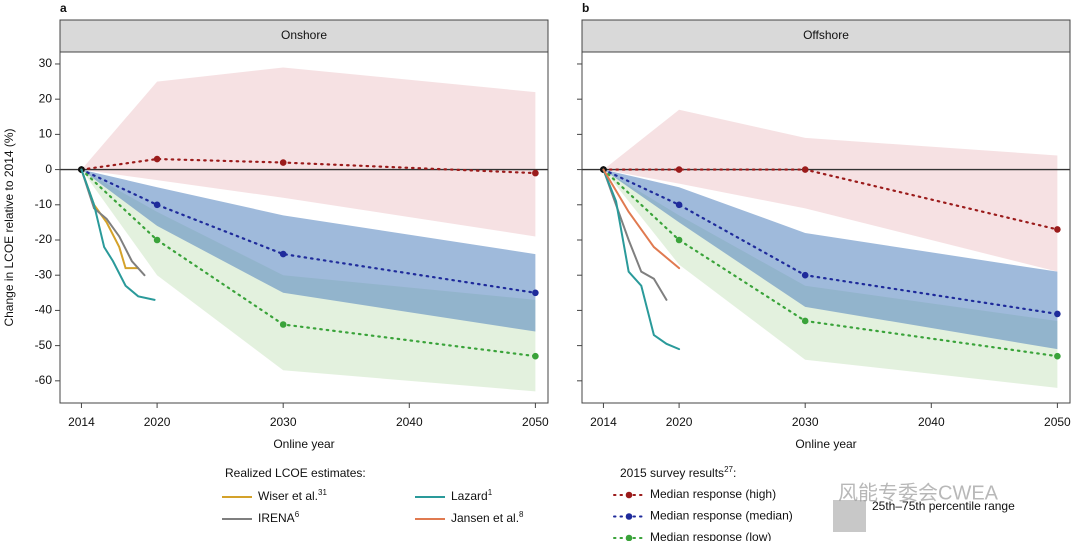 The image size is (1080, 546). I want to click on legend-name: Median response (high), so click(713, 494).